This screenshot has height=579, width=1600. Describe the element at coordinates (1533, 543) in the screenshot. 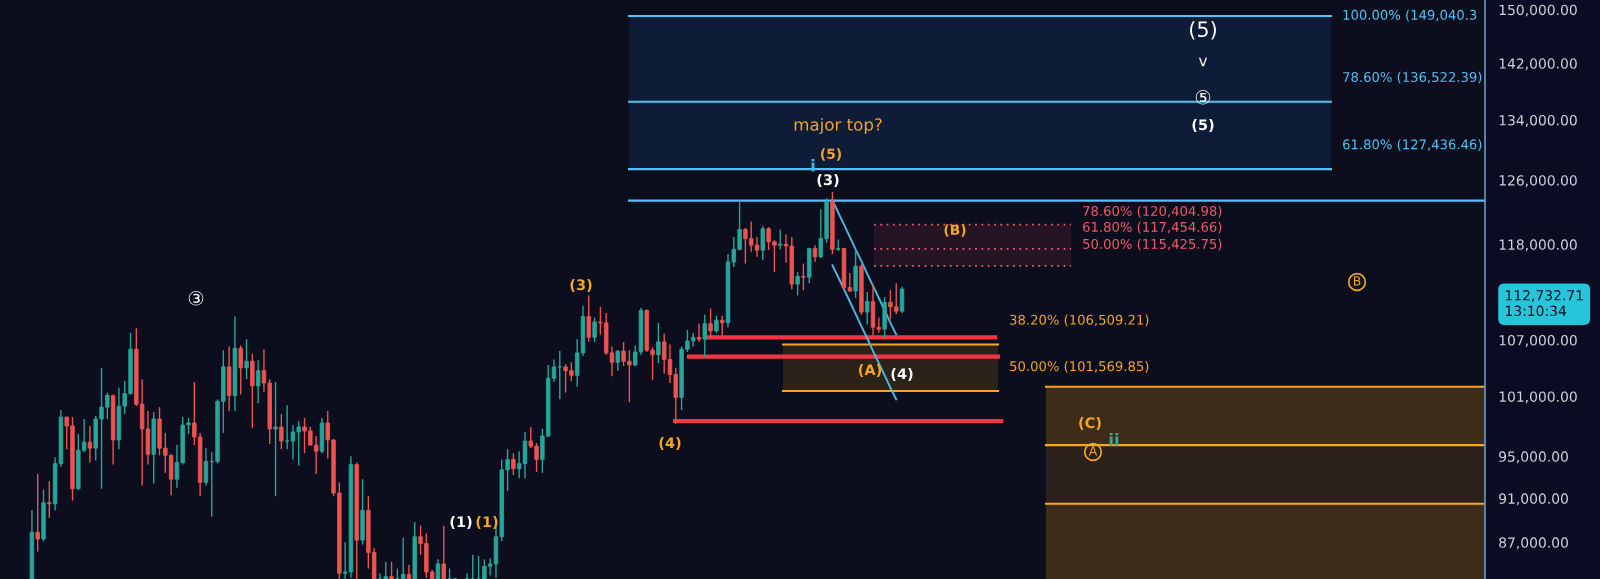

I see `y-tick-label: 87,000.00` at that location.